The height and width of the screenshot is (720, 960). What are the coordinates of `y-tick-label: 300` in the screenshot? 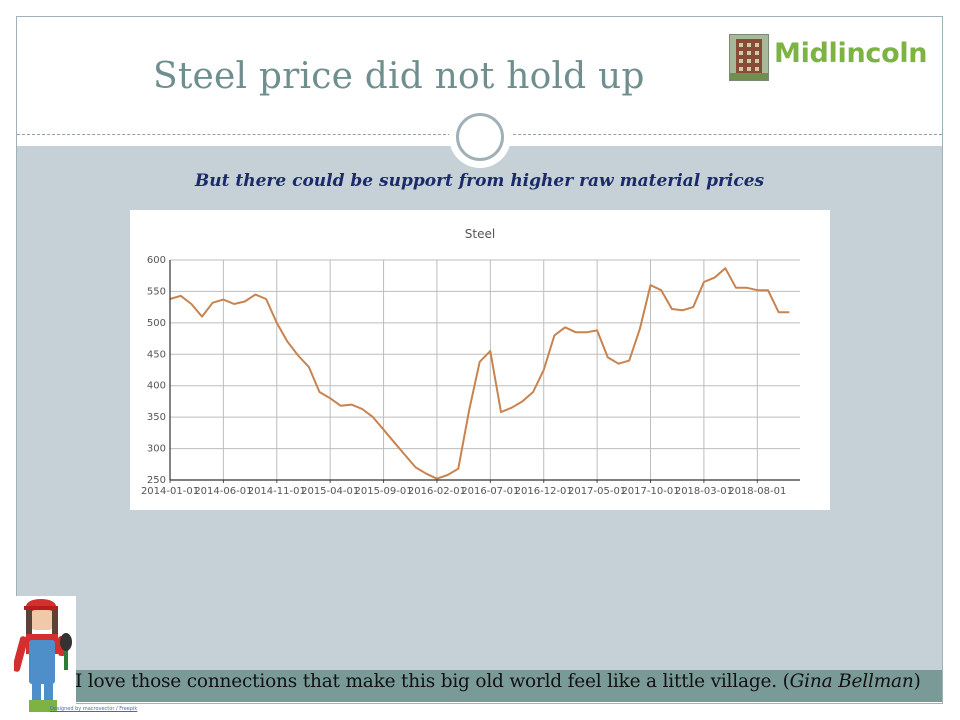 It's located at (156, 449).